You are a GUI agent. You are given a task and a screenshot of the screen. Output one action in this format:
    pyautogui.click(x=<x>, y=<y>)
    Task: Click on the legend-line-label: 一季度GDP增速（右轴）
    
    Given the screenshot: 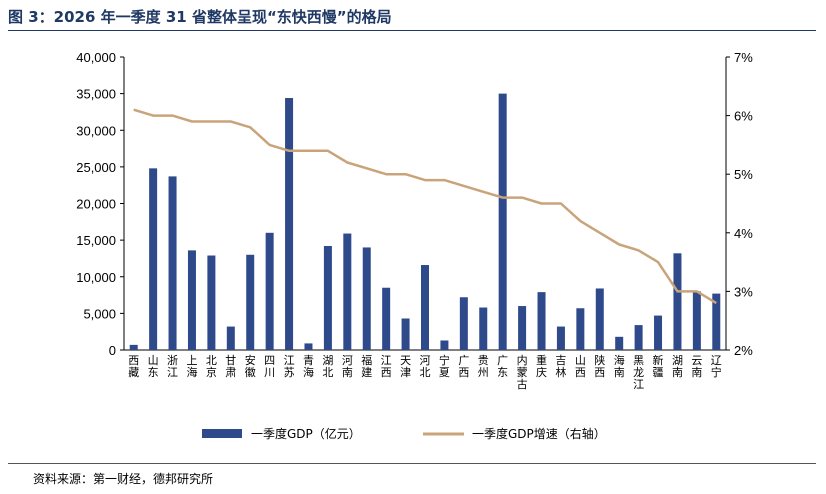 What is the action you would take?
    pyautogui.click(x=539, y=433)
    